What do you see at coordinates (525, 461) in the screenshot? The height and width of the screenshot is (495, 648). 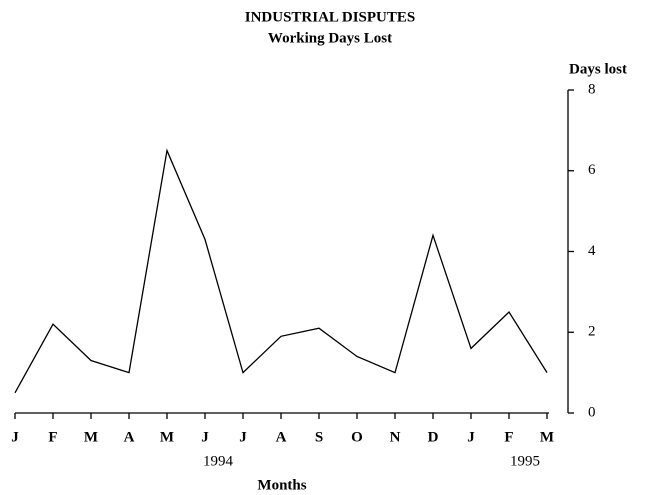 I see `year-label: 1995` at bounding box center [525, 461].